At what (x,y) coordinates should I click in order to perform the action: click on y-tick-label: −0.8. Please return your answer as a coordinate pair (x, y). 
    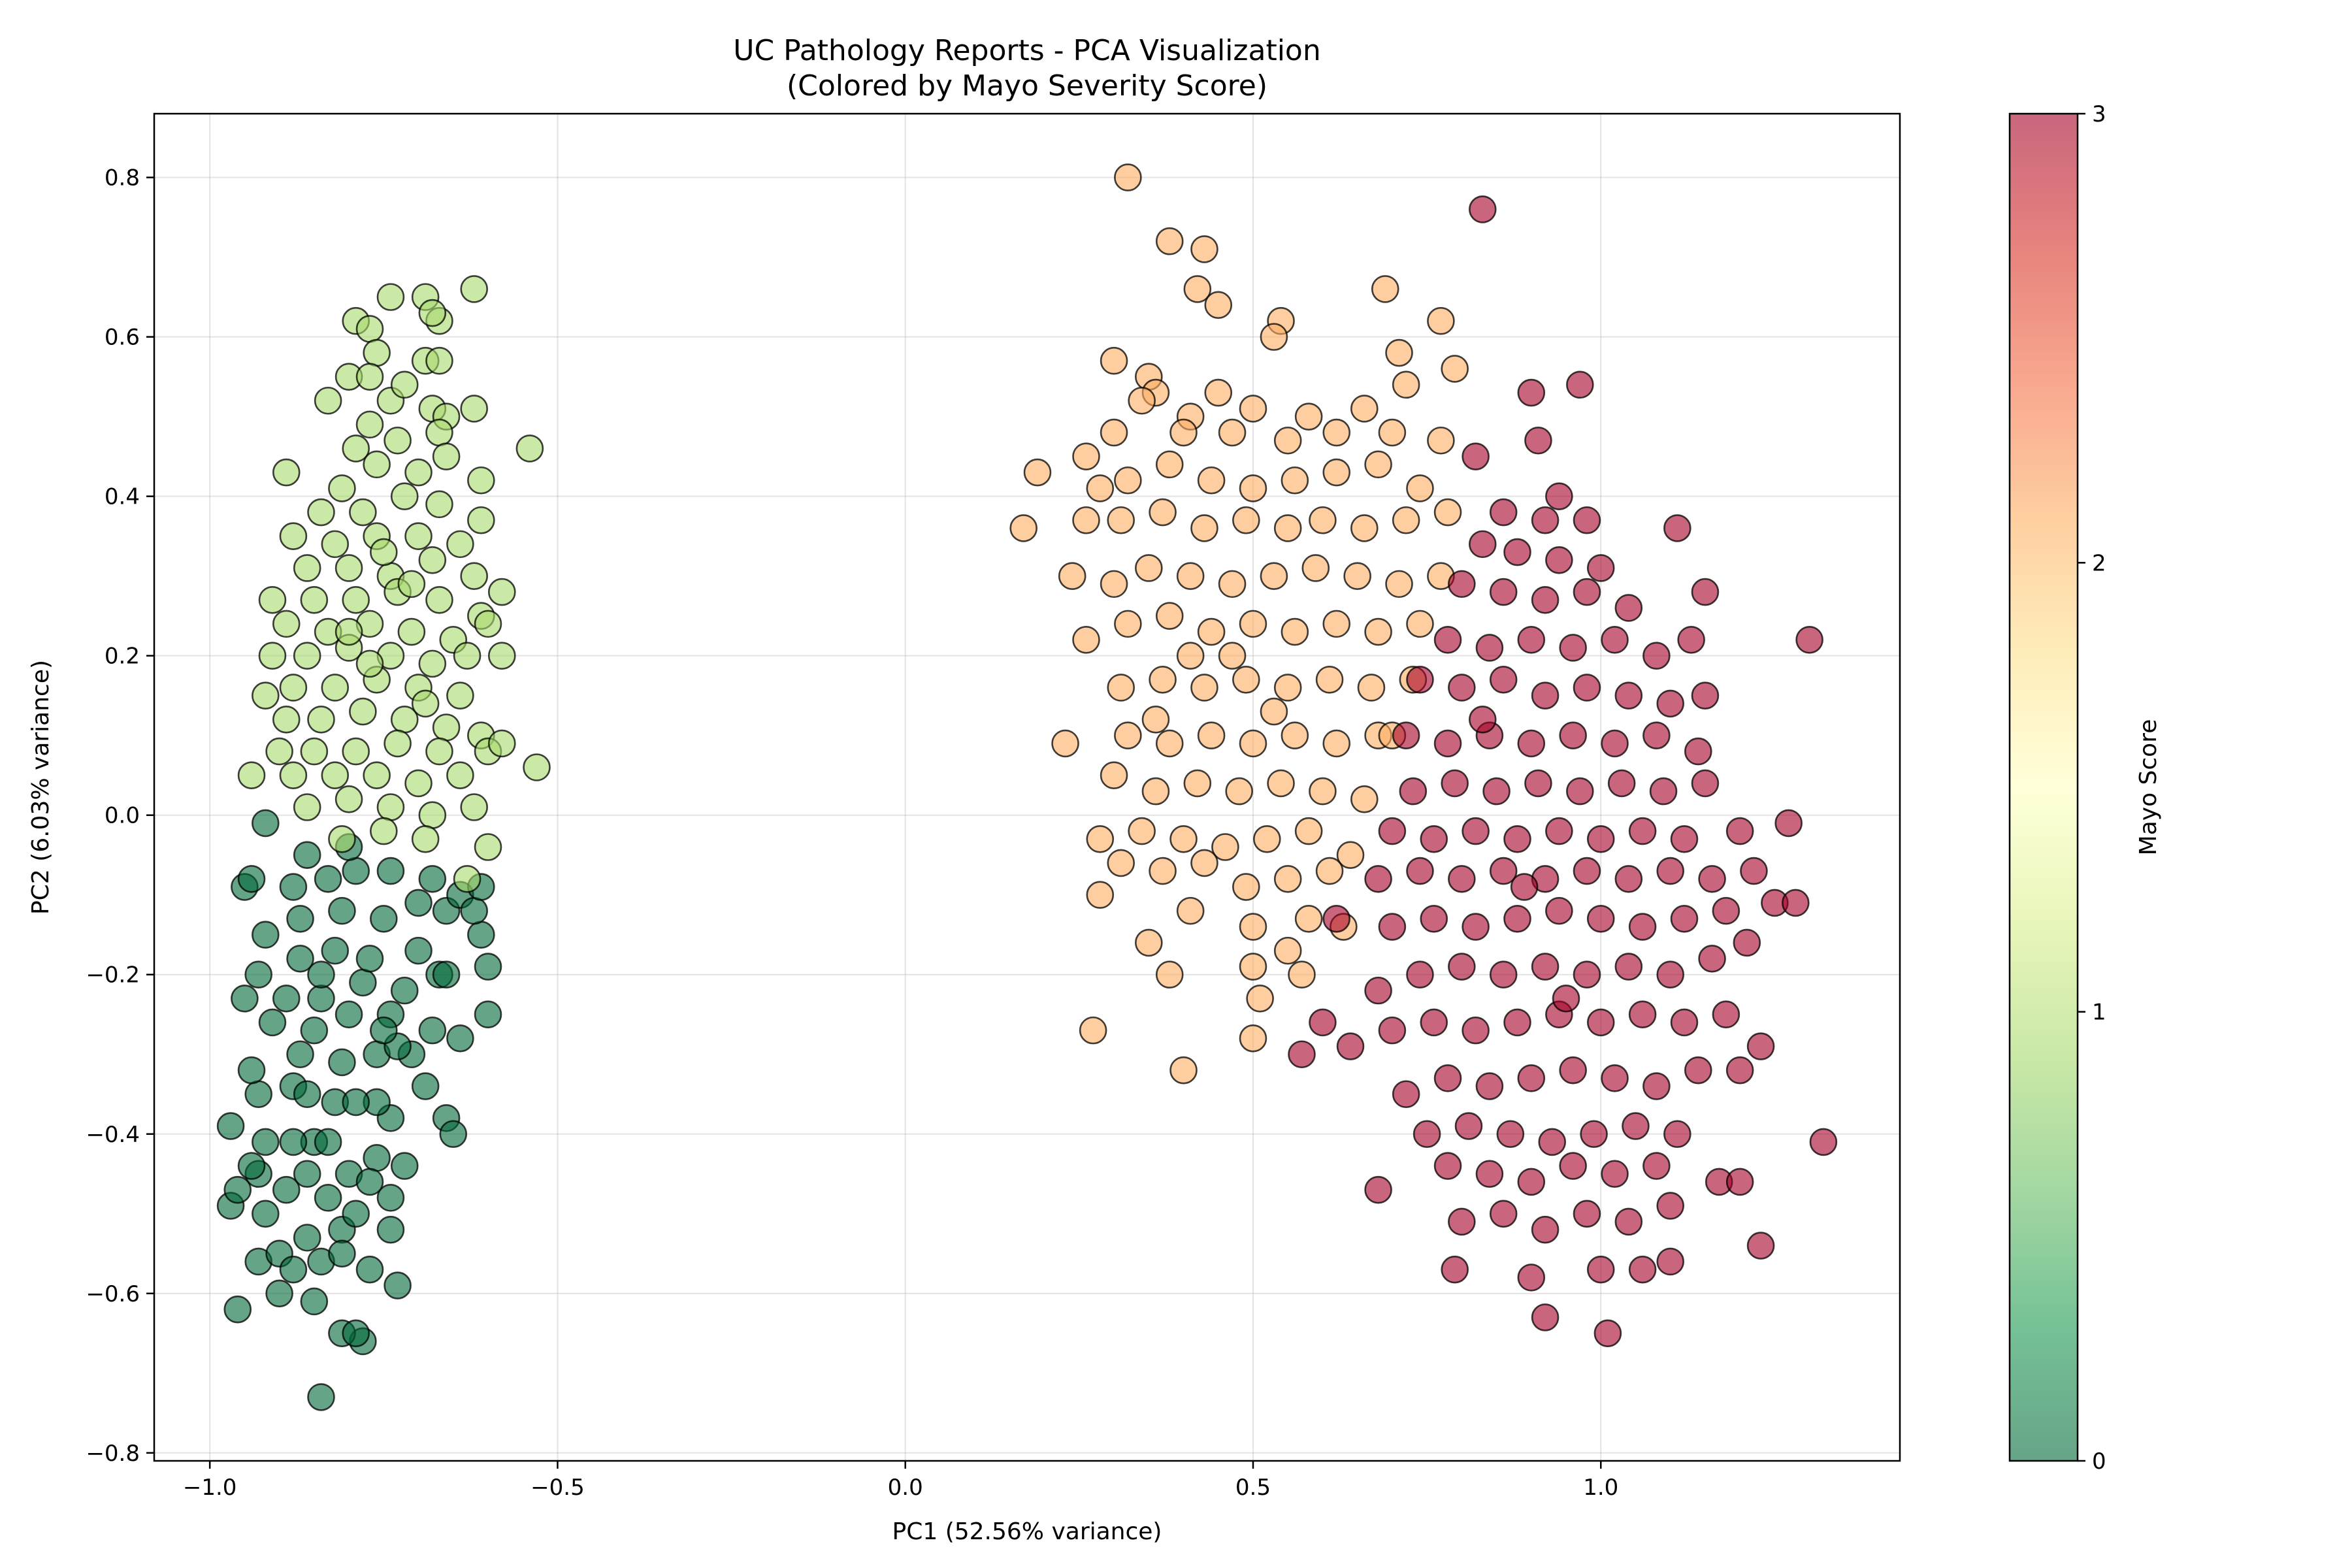
    Looking at the image, I should click on (113, 1454).